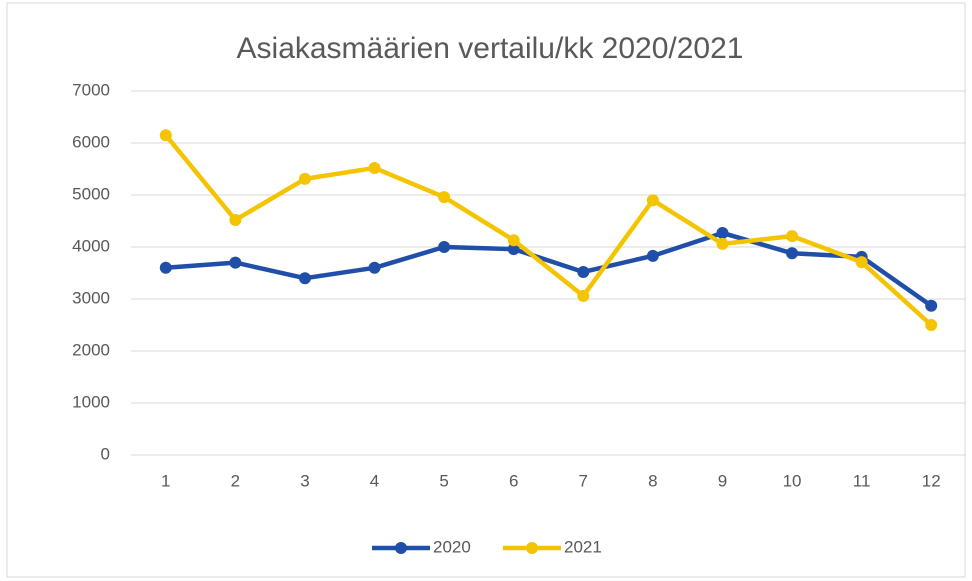 Image resolution: width=972 pixels, height=581 pixels. What do you see at coordinates (235, 480) in the screenshot?
I see `x-tick-label: 2` at bounding box center [235, 480].